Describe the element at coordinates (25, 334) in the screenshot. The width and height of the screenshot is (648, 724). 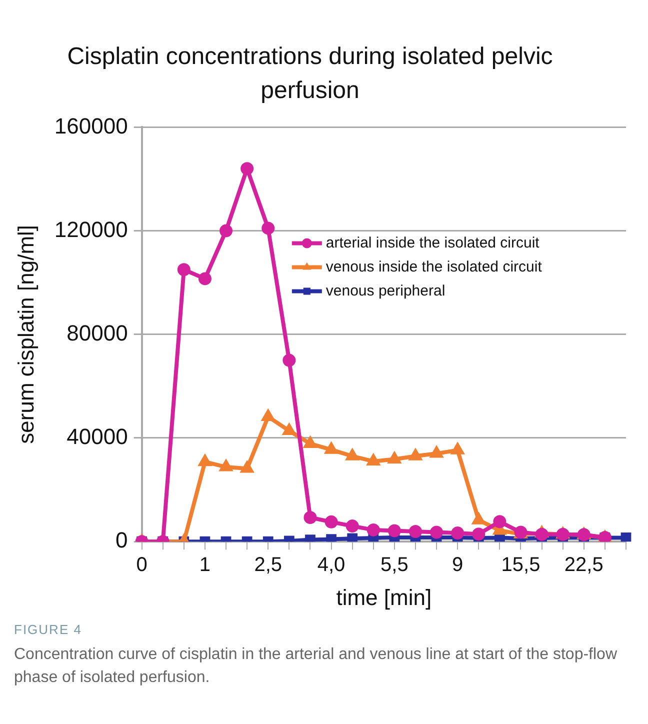
I see `y-axis-title: serum cisplatin [ng/ml]` at that location.